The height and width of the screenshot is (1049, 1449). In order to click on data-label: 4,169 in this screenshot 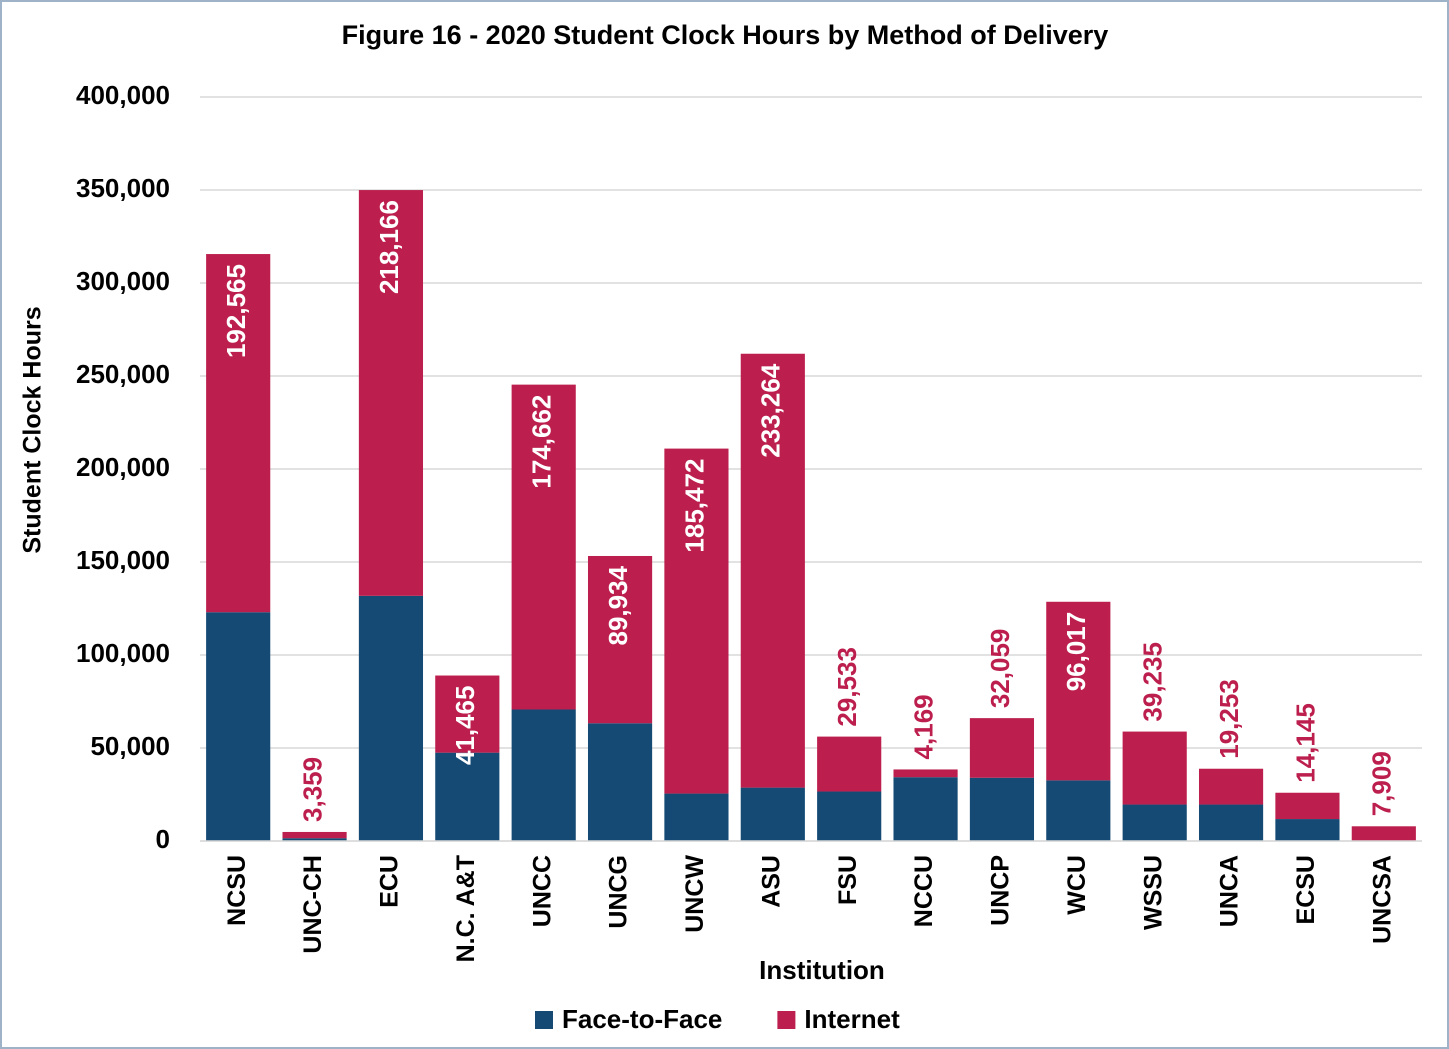, I will do `click(923, 726)`.